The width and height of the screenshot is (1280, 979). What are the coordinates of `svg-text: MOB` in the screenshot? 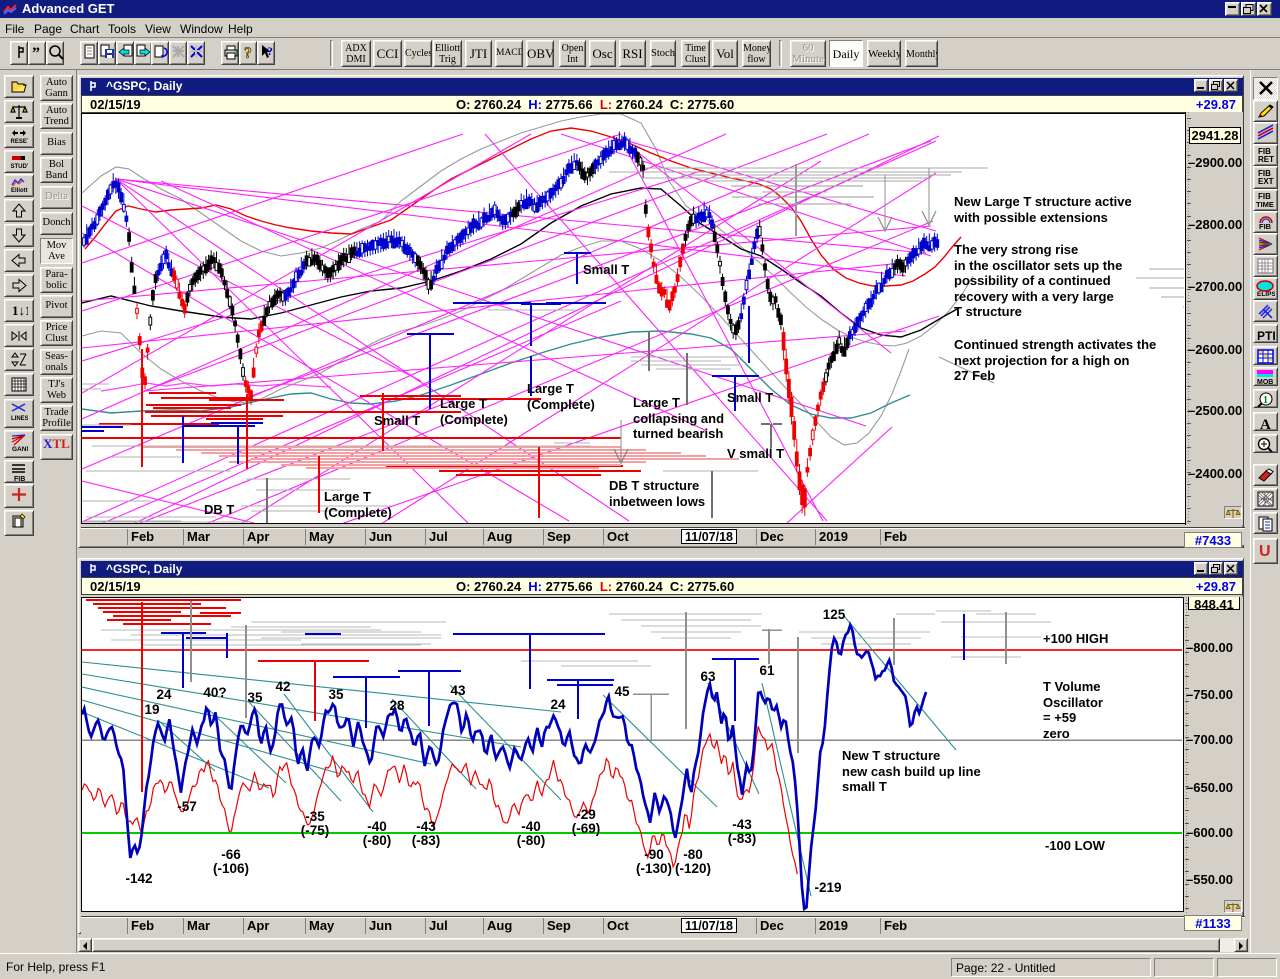 It's located at (1265, 382).